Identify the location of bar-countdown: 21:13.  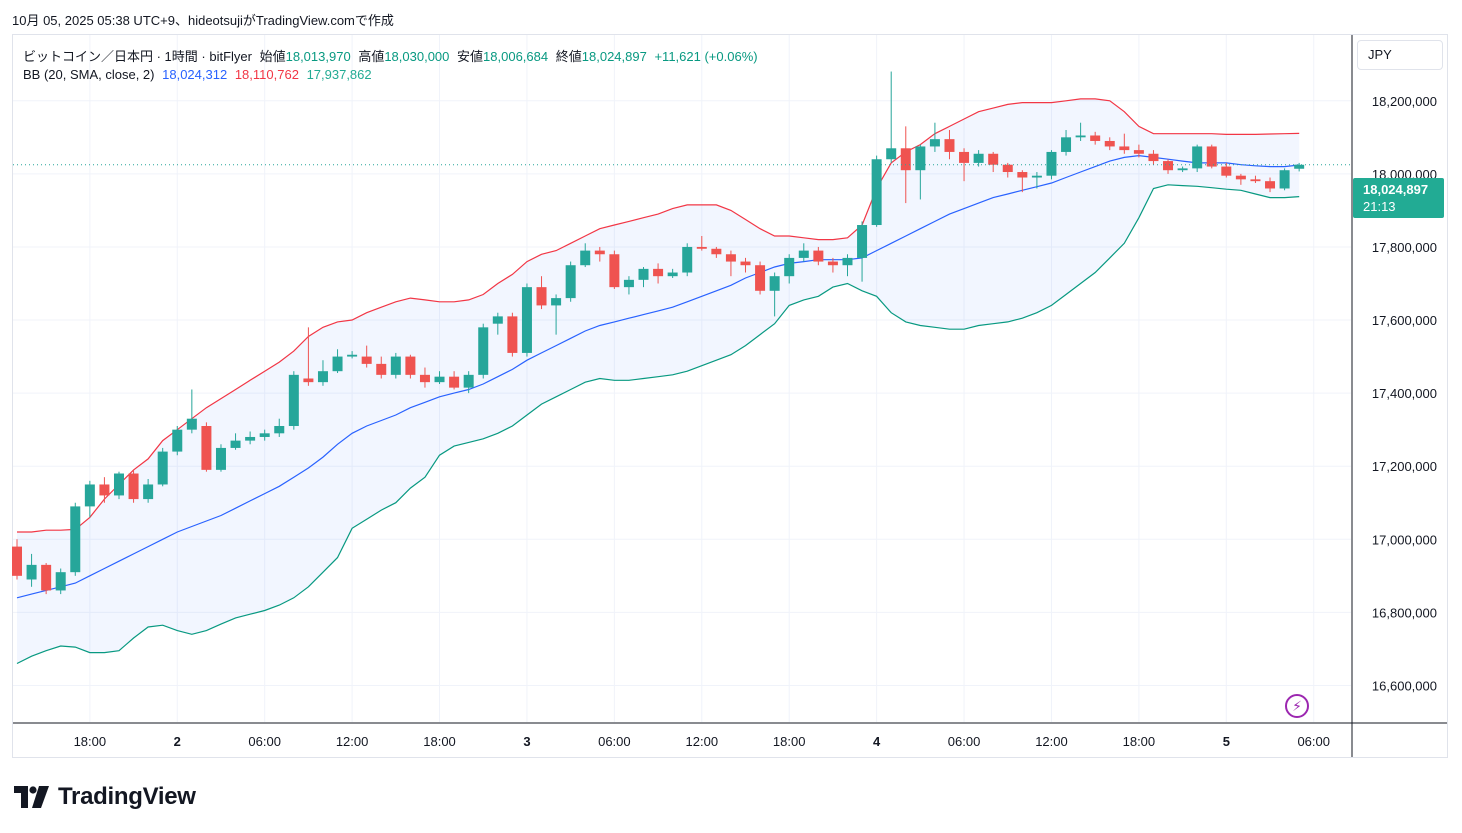
(1379, 206).